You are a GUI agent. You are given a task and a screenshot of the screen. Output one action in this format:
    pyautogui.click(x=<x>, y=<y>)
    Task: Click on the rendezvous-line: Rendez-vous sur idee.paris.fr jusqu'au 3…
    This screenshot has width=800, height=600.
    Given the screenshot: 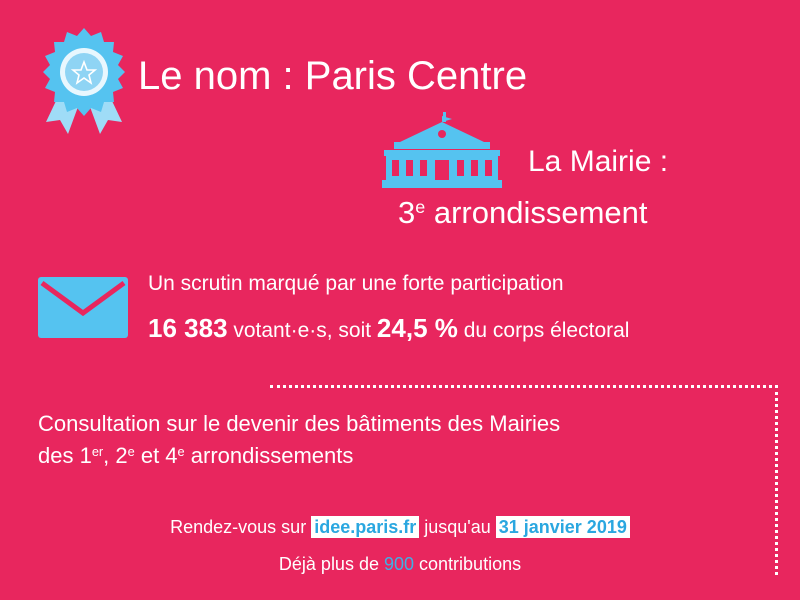 What is the action you would take?
    pyautogui.click(x=400, y=527)
    